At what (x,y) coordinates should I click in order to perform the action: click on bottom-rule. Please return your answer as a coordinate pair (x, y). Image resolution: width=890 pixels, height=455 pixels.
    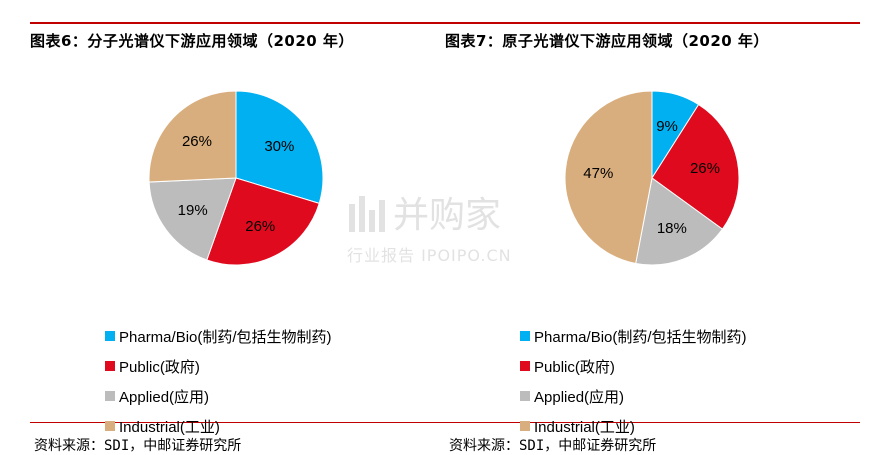
    Looking at the image, I should click on (445, 422).